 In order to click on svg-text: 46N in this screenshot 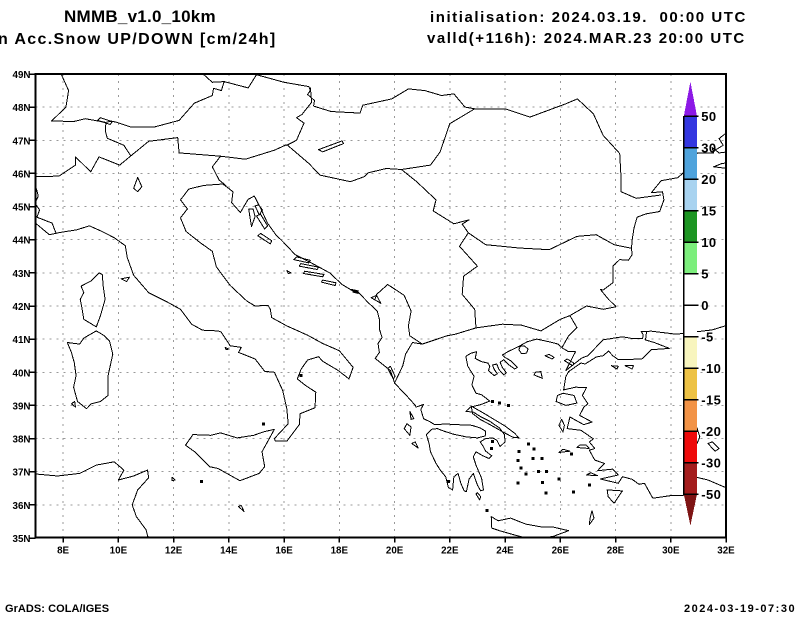, I will do `click(22, 174)`.